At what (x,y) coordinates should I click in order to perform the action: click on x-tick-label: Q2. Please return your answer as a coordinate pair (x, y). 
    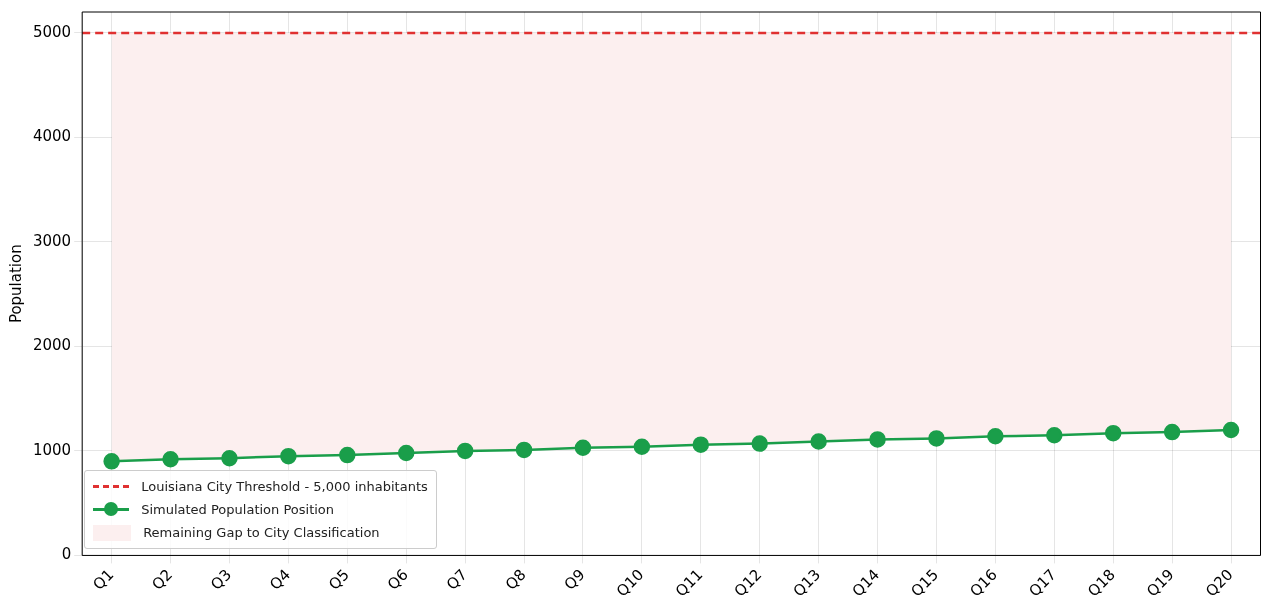
    Looking at the image, I should click on (162, 579).